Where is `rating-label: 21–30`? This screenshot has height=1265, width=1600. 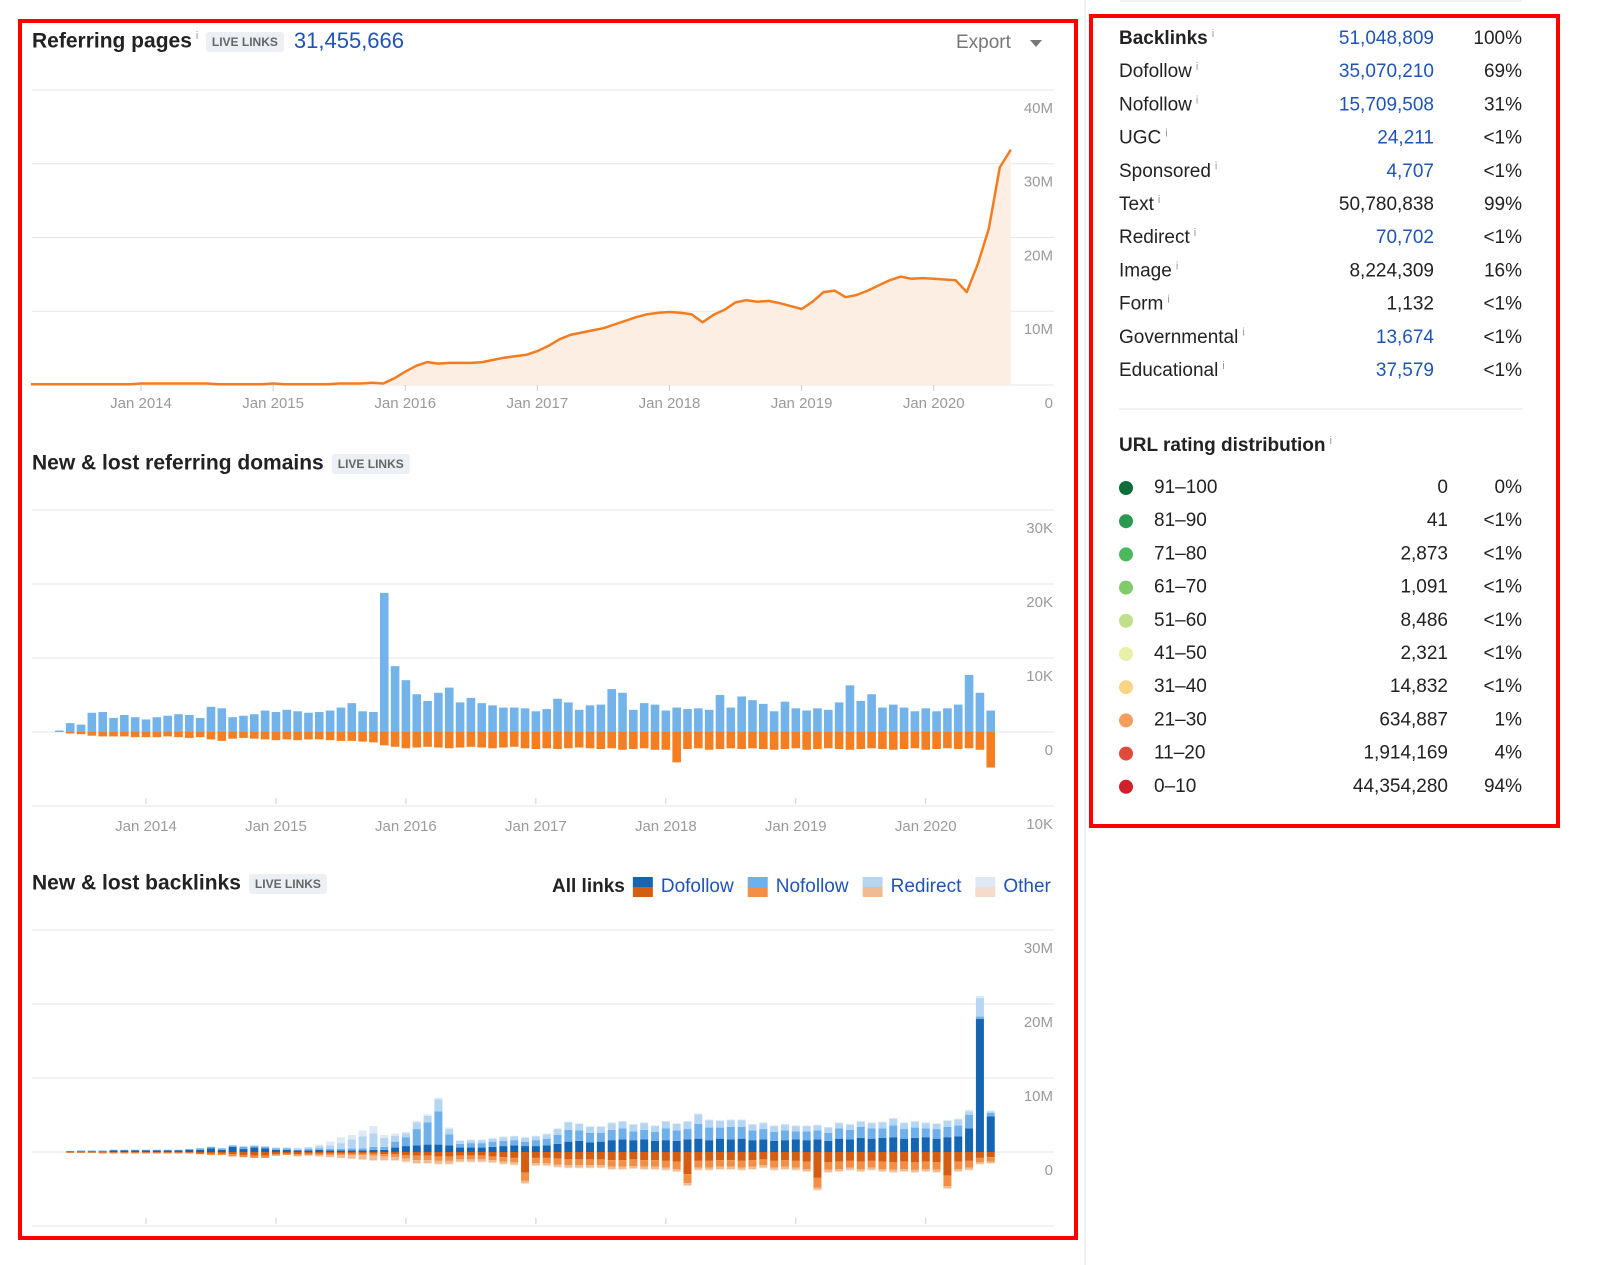 rating-label: 21–30 is located at coordinates (1180, 719).